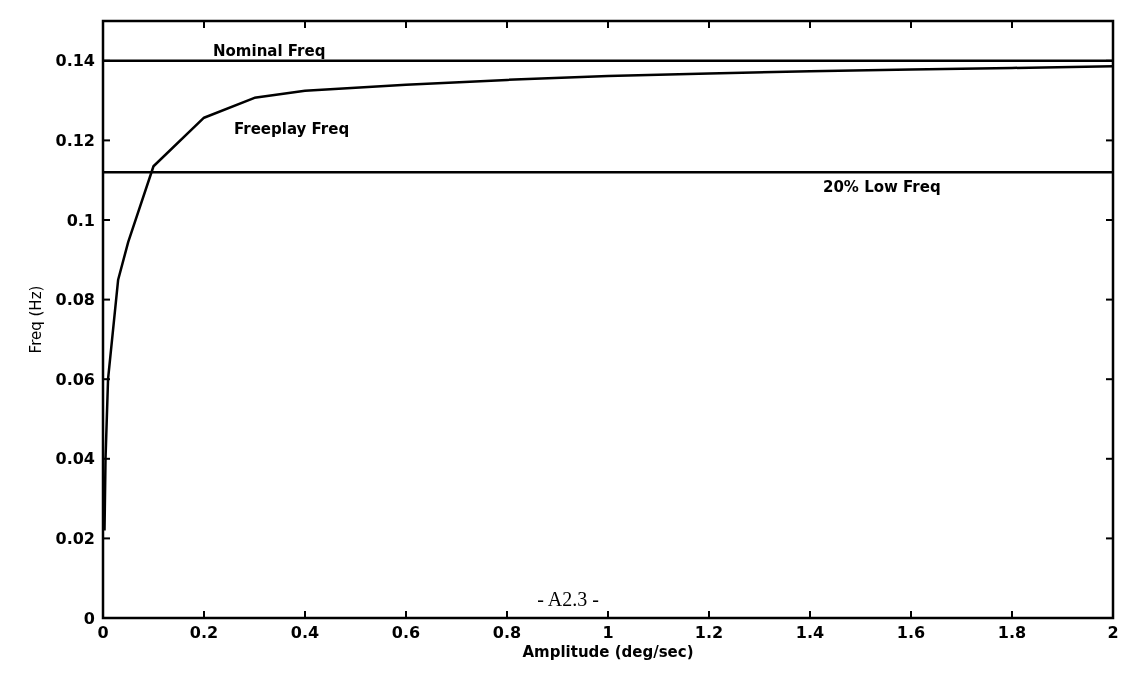  What do you see at coordinates (75, 379) in the screenshot?
I see `y-tick-label: 0.06` at bounding box center [75, 379].